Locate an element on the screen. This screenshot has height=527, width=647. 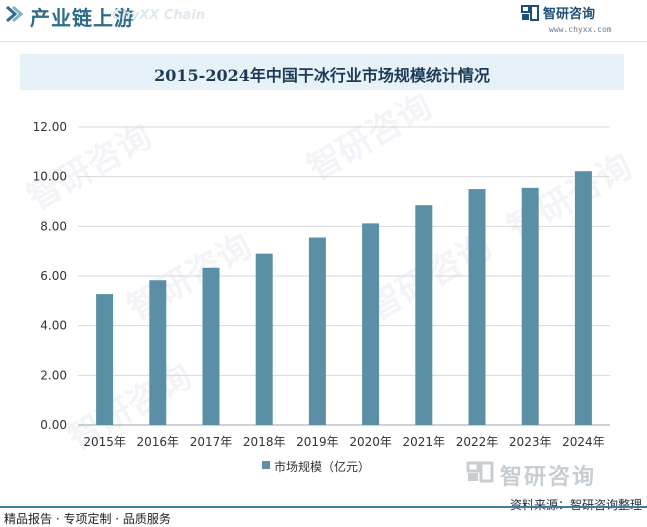
legend-label: 市场规模（亿元） is located at coordinates (322, 467).